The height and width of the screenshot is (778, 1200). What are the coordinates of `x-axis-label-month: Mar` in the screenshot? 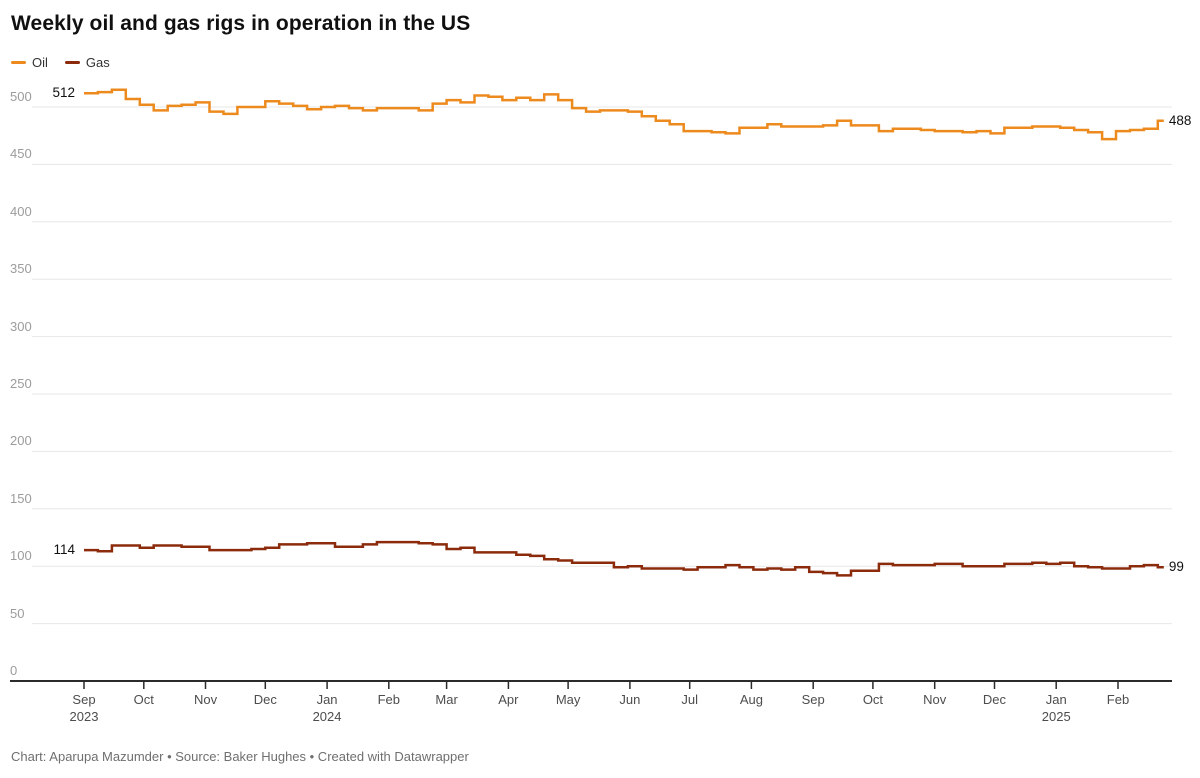 It's located at (446, 699).